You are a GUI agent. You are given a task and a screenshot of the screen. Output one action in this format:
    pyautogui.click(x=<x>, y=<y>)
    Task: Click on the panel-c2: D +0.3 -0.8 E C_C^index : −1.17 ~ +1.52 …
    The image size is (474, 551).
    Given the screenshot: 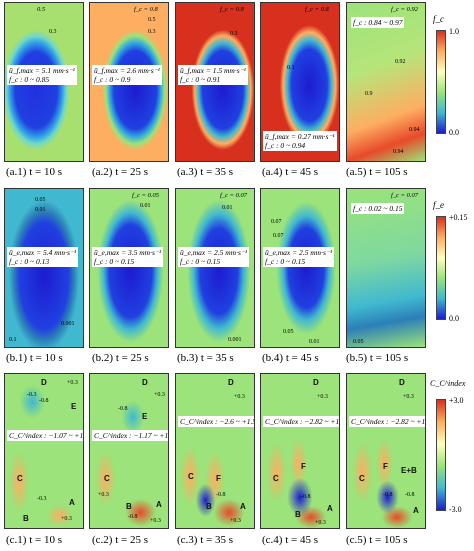 What is the action you would take?
    pyautogui.click(x=129, y=451)
    